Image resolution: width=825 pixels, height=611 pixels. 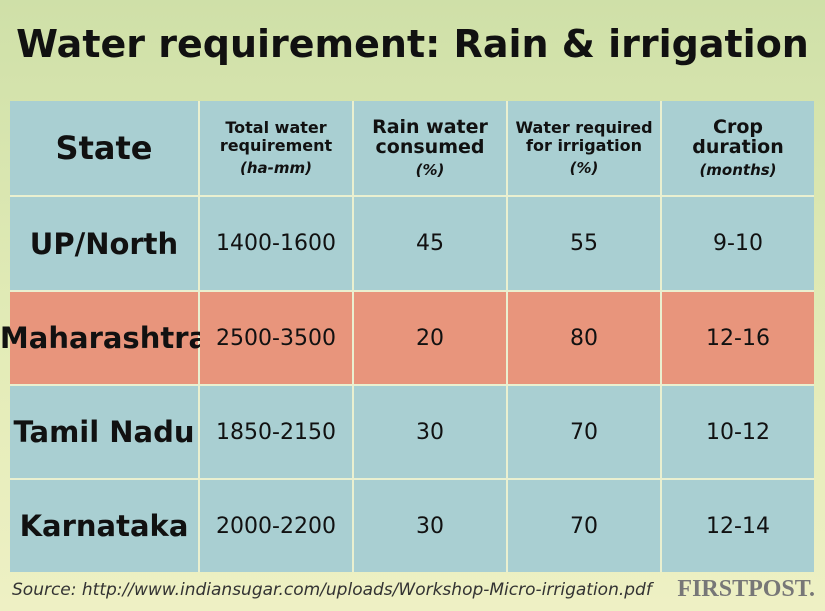 I want to click on table-cell: Tamil Nadu, so click(x=104, y=432).